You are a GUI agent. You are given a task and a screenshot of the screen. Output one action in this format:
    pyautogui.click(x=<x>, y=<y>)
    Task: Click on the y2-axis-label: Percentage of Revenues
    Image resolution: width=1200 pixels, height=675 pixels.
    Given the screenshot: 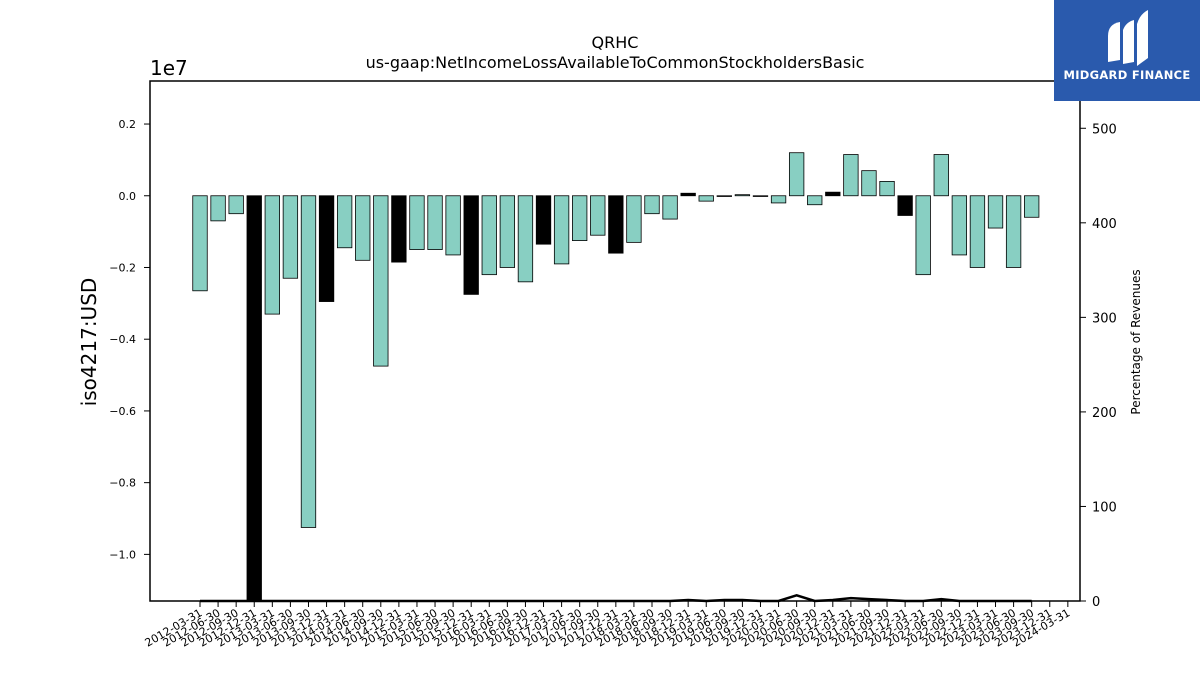 What is the action you would take?
    pyautogui.click(x=1136, y=341)
    